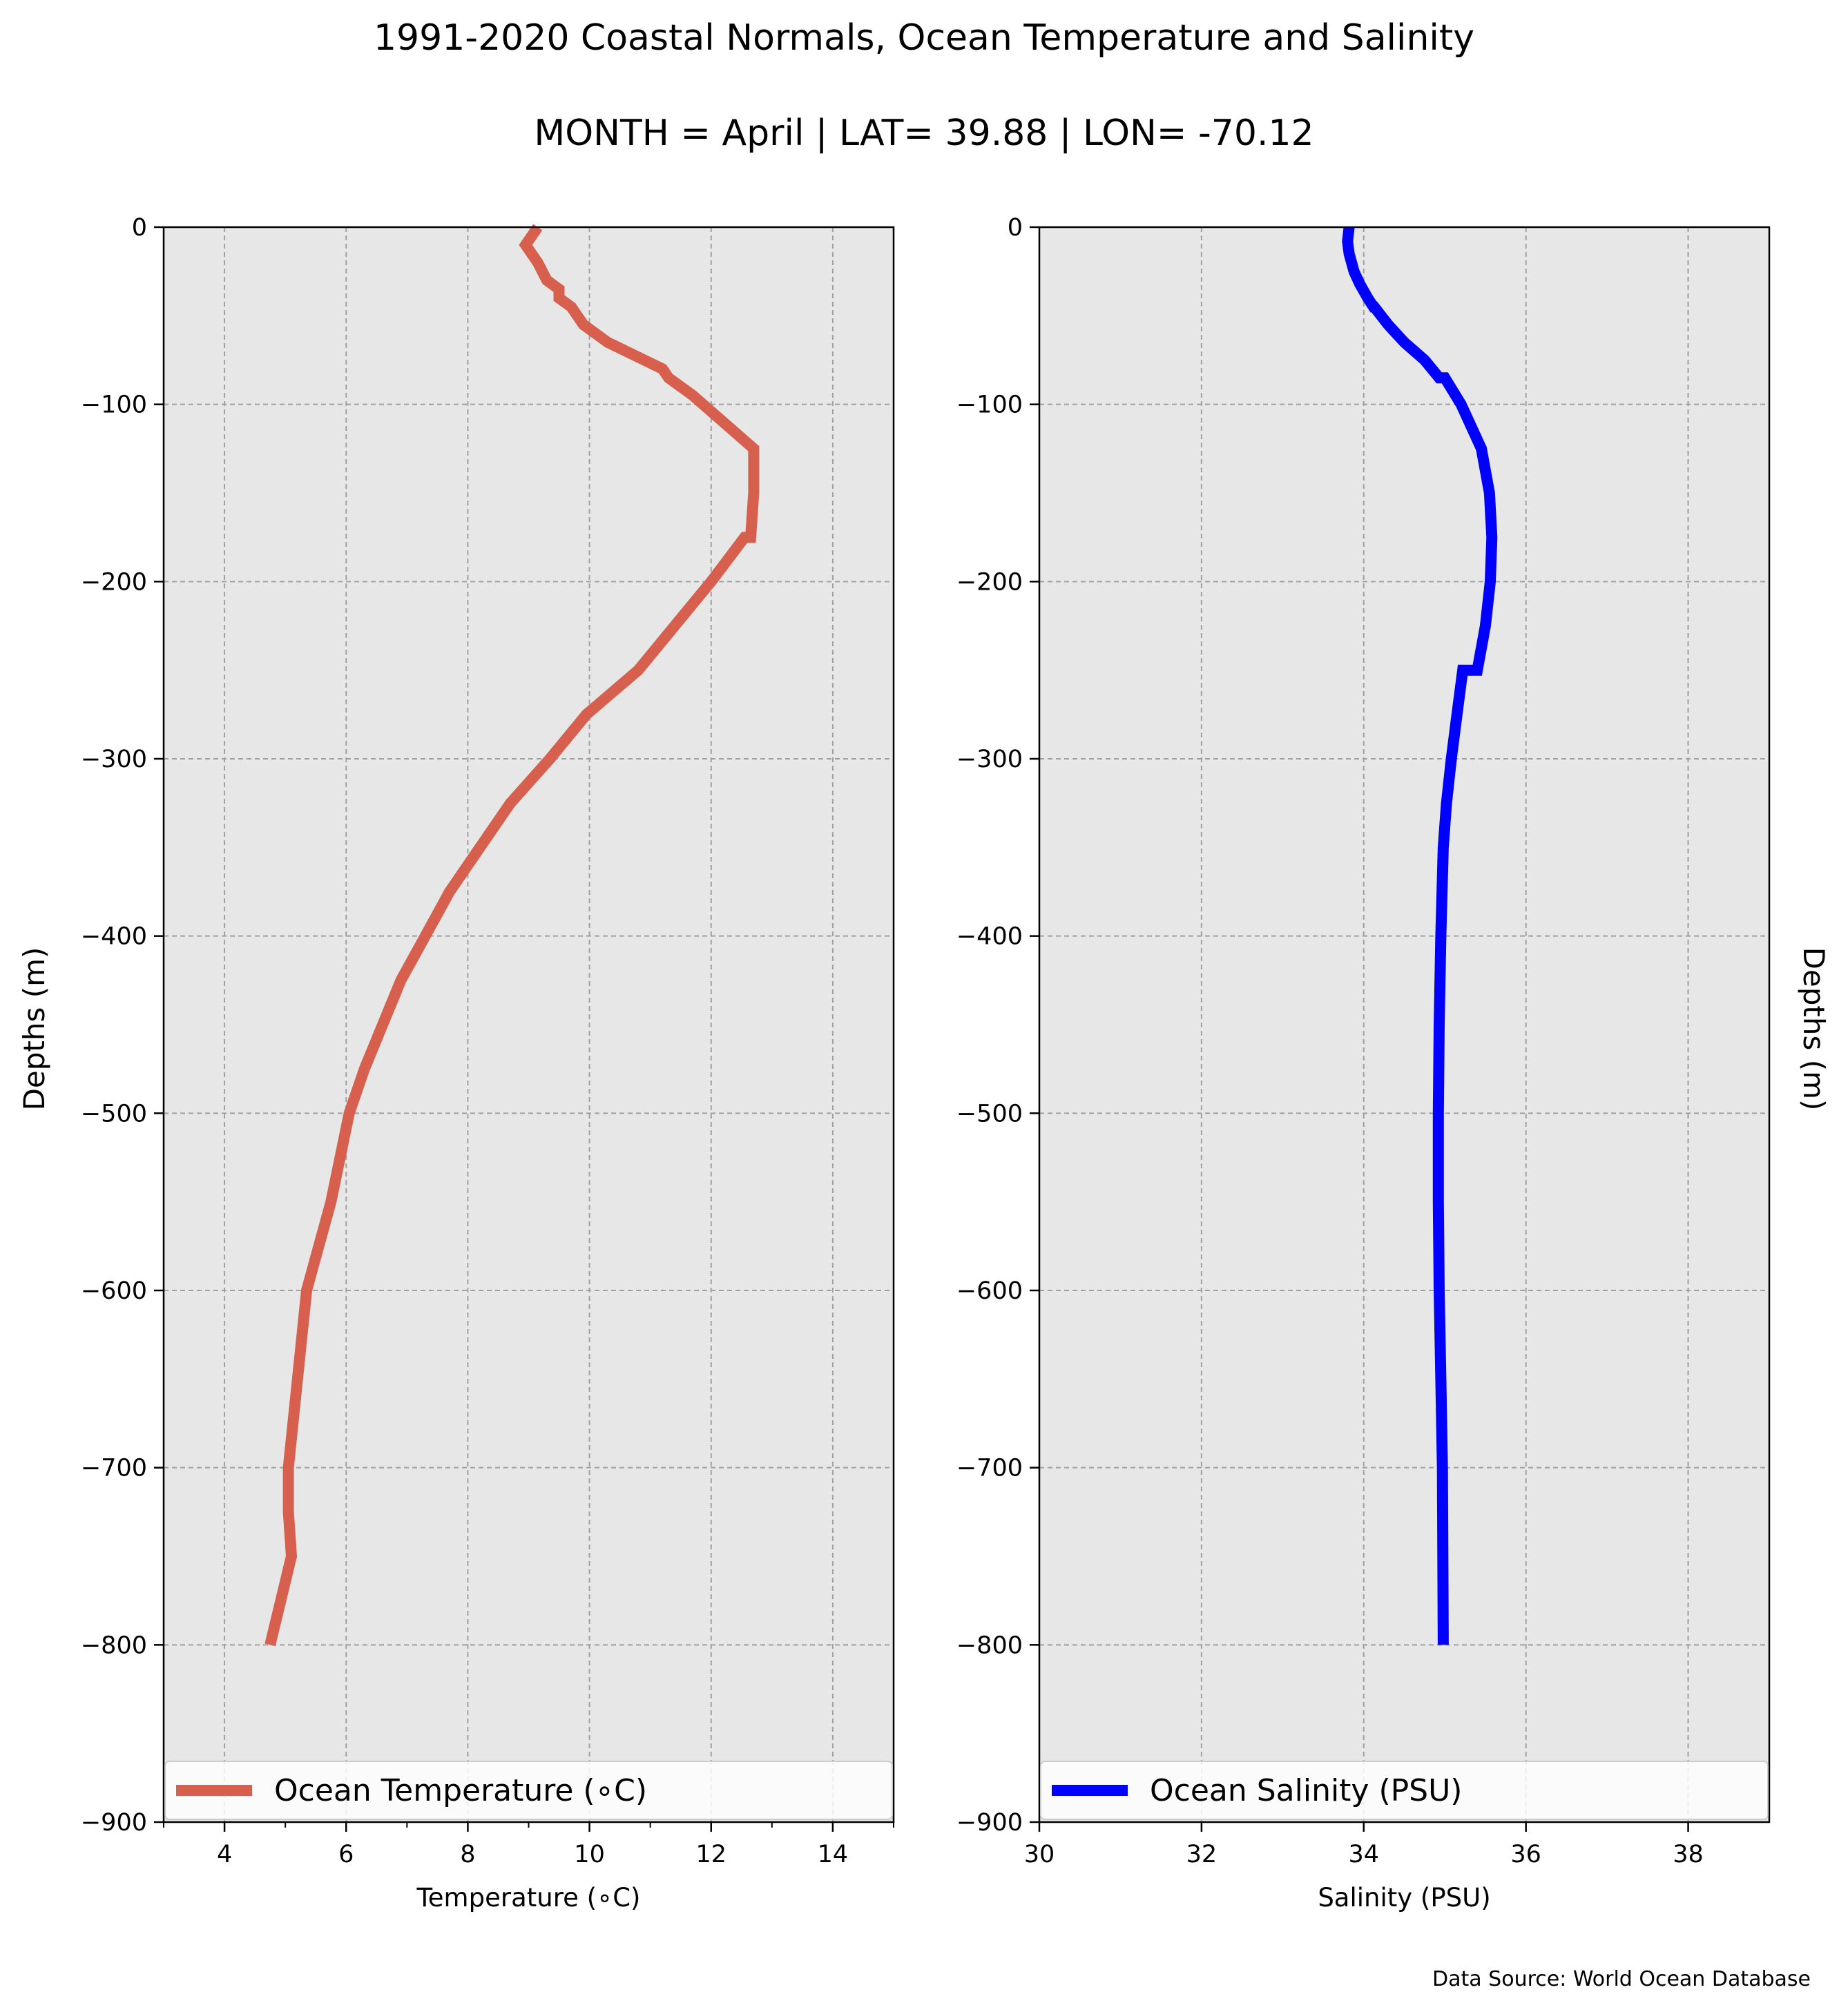  I want to click on salinity-y-tick-label: −300, so click(989, 759).